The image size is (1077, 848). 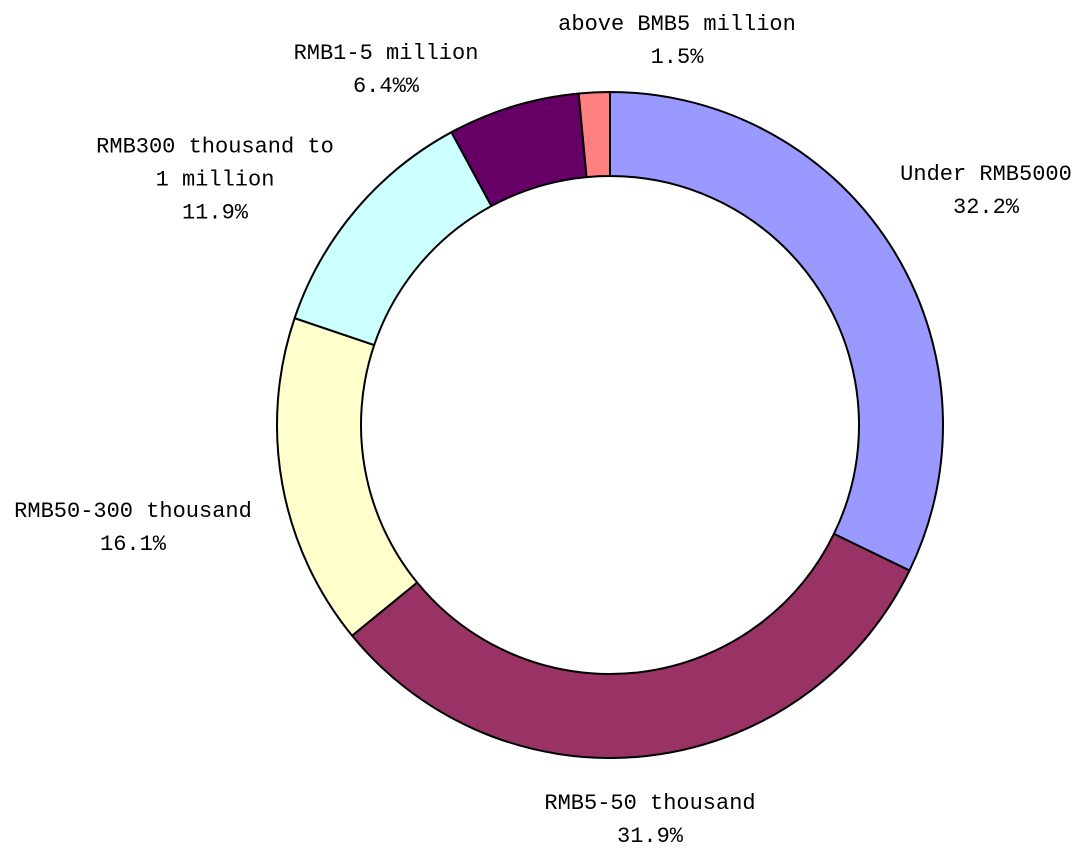 What do you see at coordinates (986, 191) in the screenshot?
I see `data-label: Under RMB5000 32.2%` at bounding box center [986, 191].